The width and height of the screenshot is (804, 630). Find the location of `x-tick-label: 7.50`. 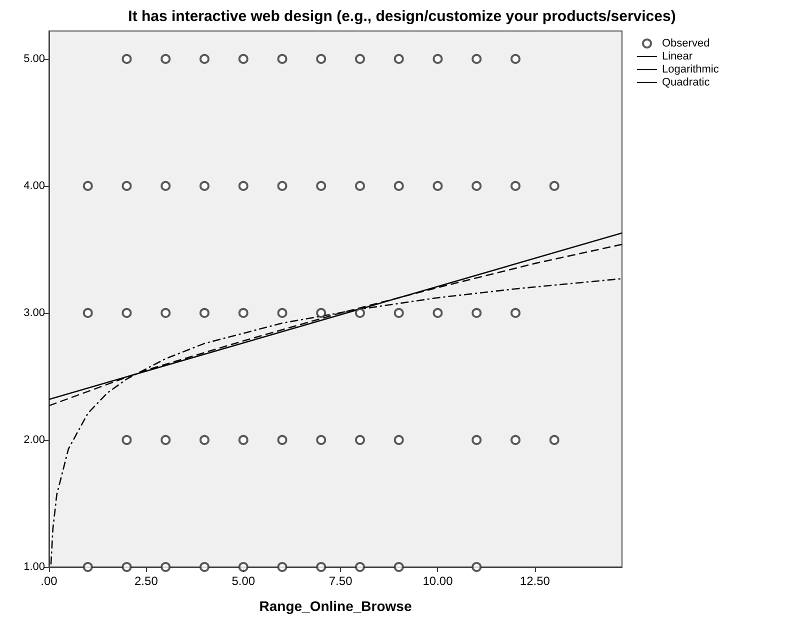

x-tick-label: 7.50 is located at coordinates (340, 581).